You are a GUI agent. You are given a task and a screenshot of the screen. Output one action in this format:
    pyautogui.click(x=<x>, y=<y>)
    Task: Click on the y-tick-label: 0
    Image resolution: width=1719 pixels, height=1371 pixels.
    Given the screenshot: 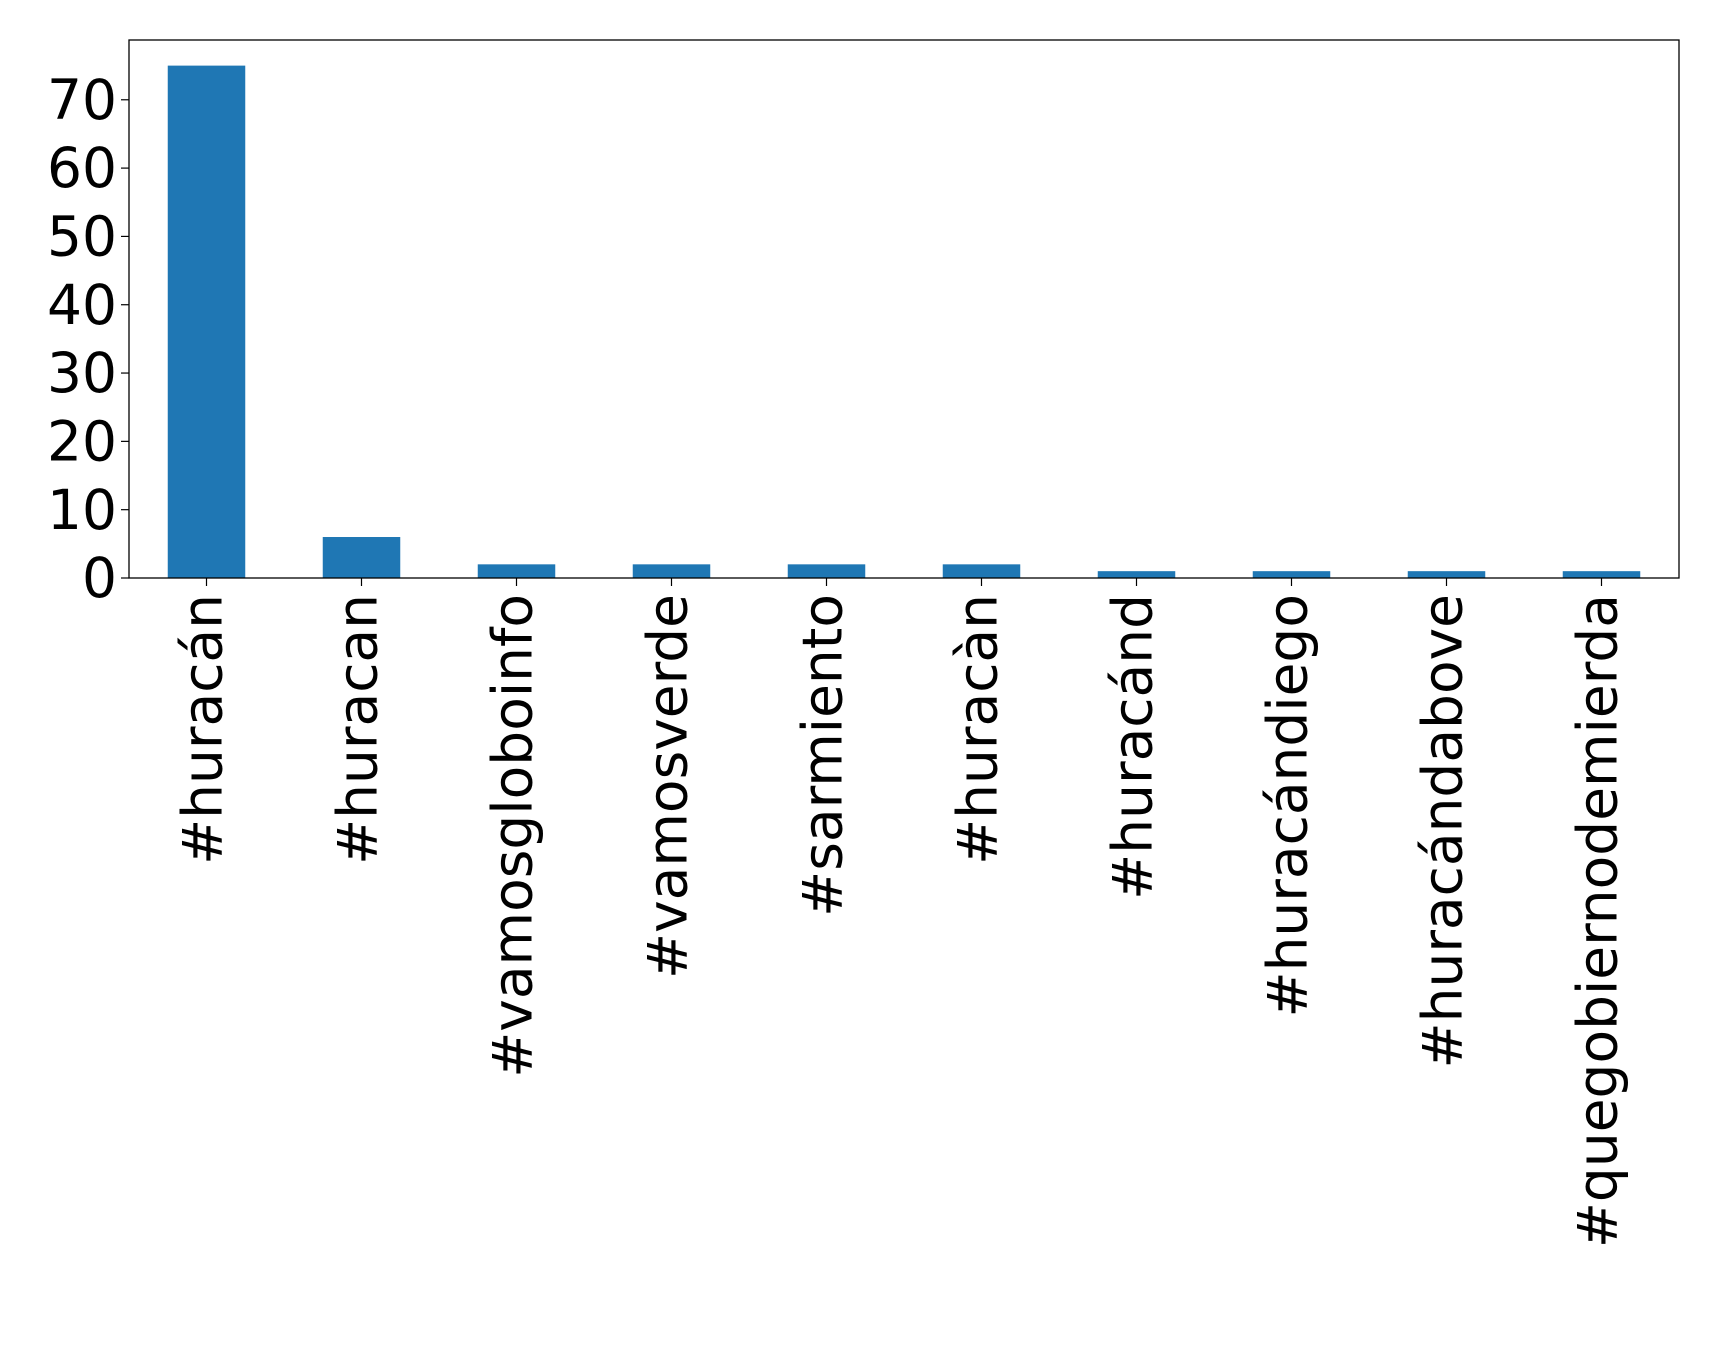 What is the action you would take?
    pyautogui.click(x=99, y=578)
    